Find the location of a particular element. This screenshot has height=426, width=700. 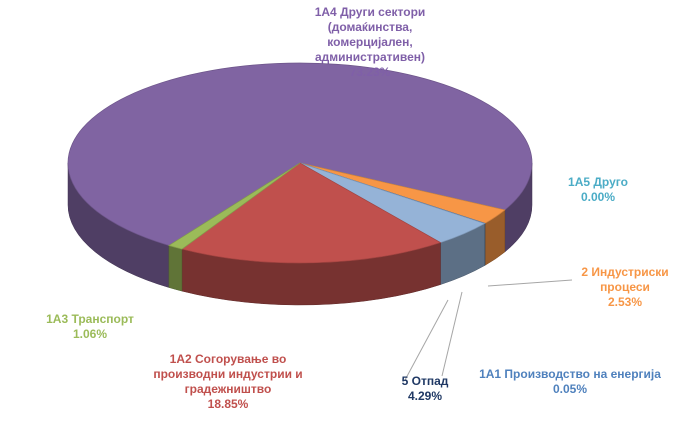

data-label: 1A3 Транспорт 1.06% is located at coordinates (90, 327).